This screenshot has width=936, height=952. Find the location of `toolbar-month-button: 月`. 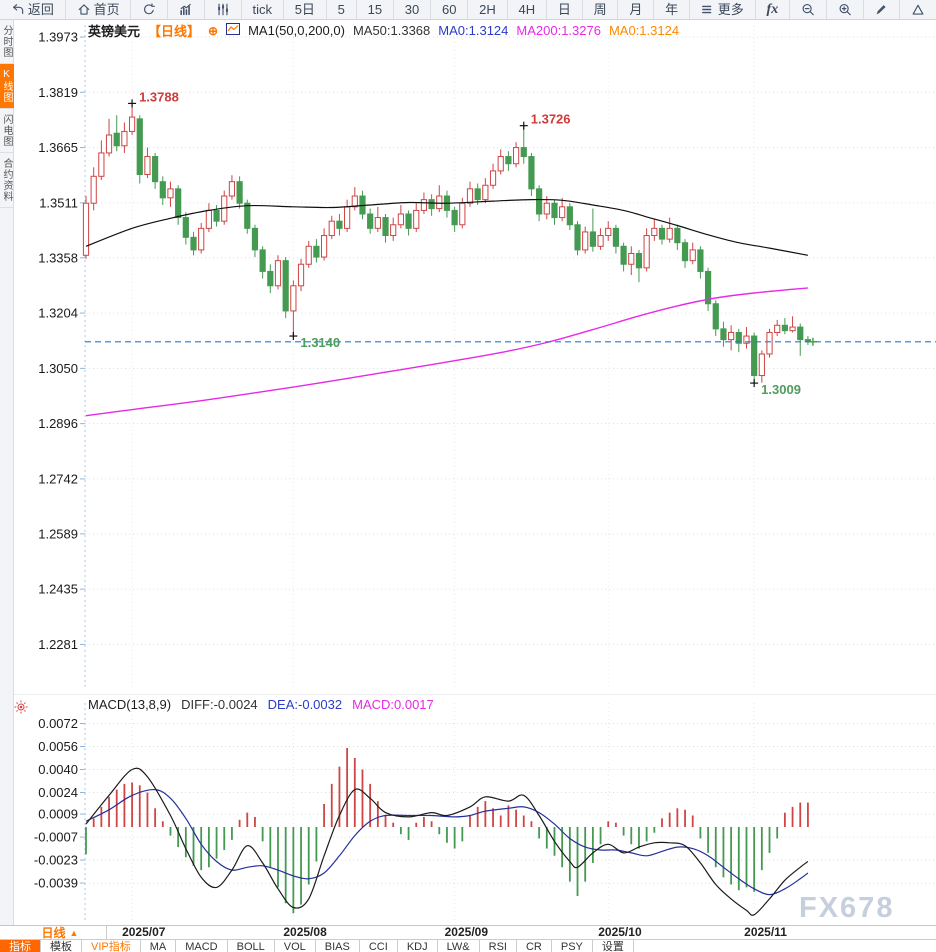

toolbar-month-button: 月 is located at coordinates (636, 9).